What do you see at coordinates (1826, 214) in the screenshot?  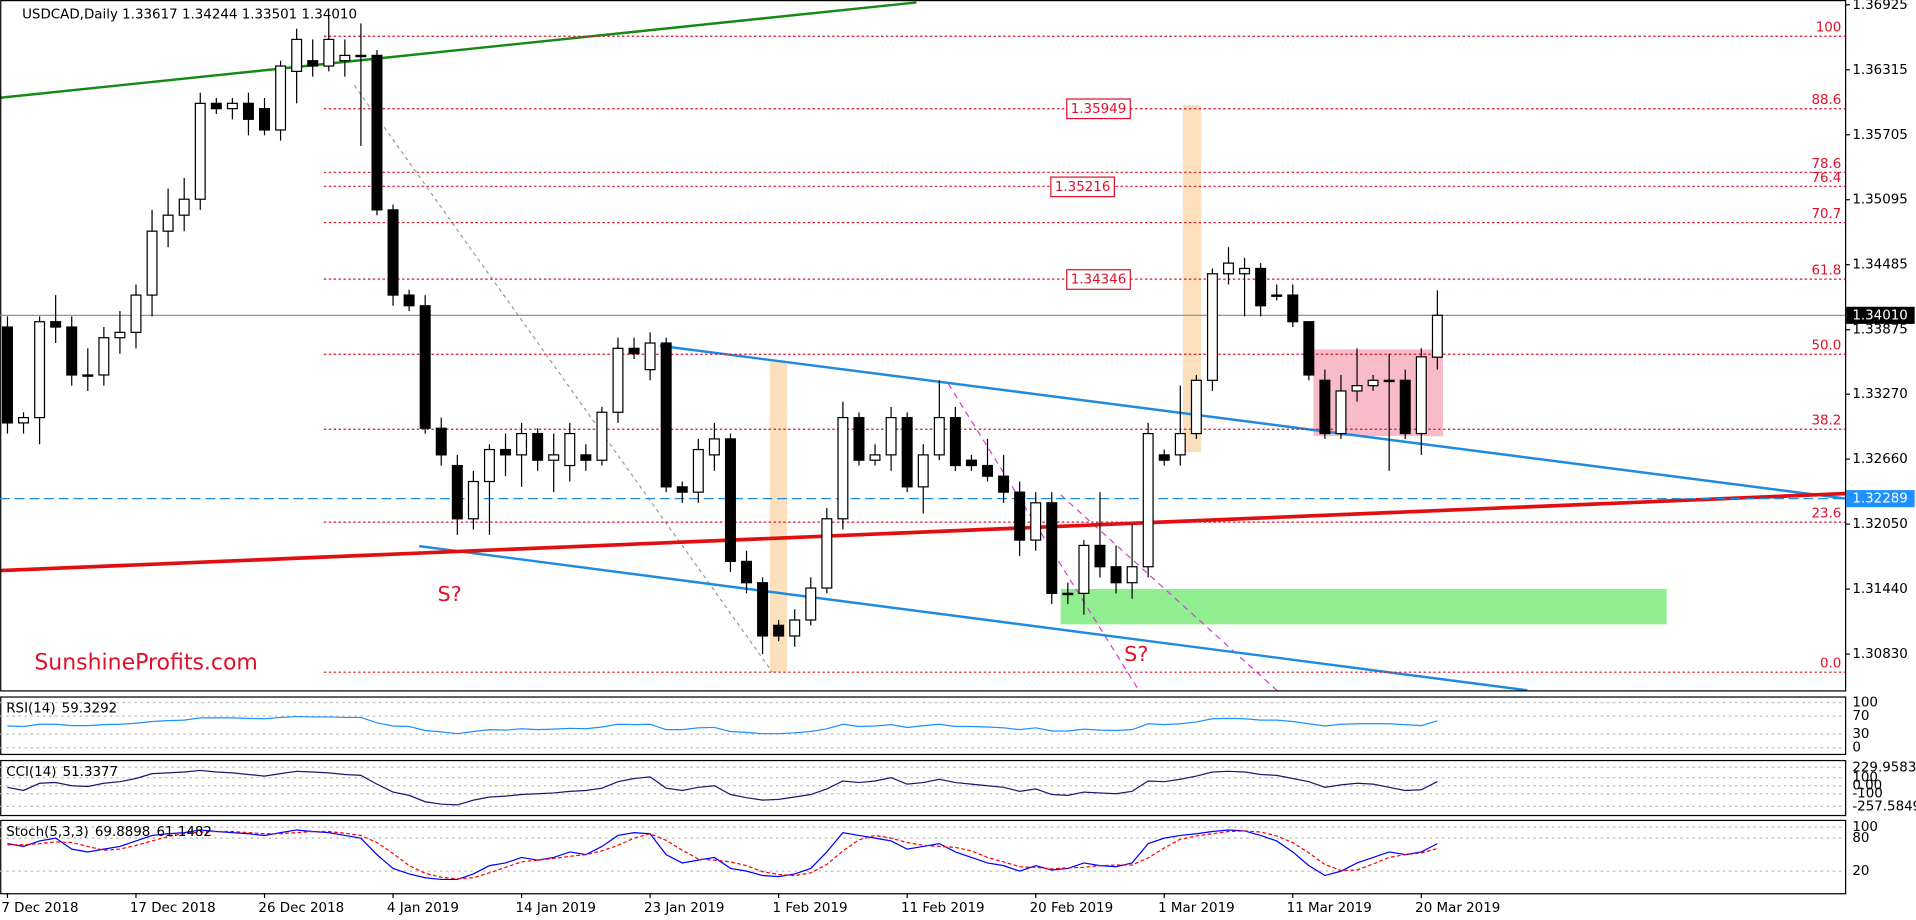 I see `fib-label: 70.7` at bounding box center [1826, 214].